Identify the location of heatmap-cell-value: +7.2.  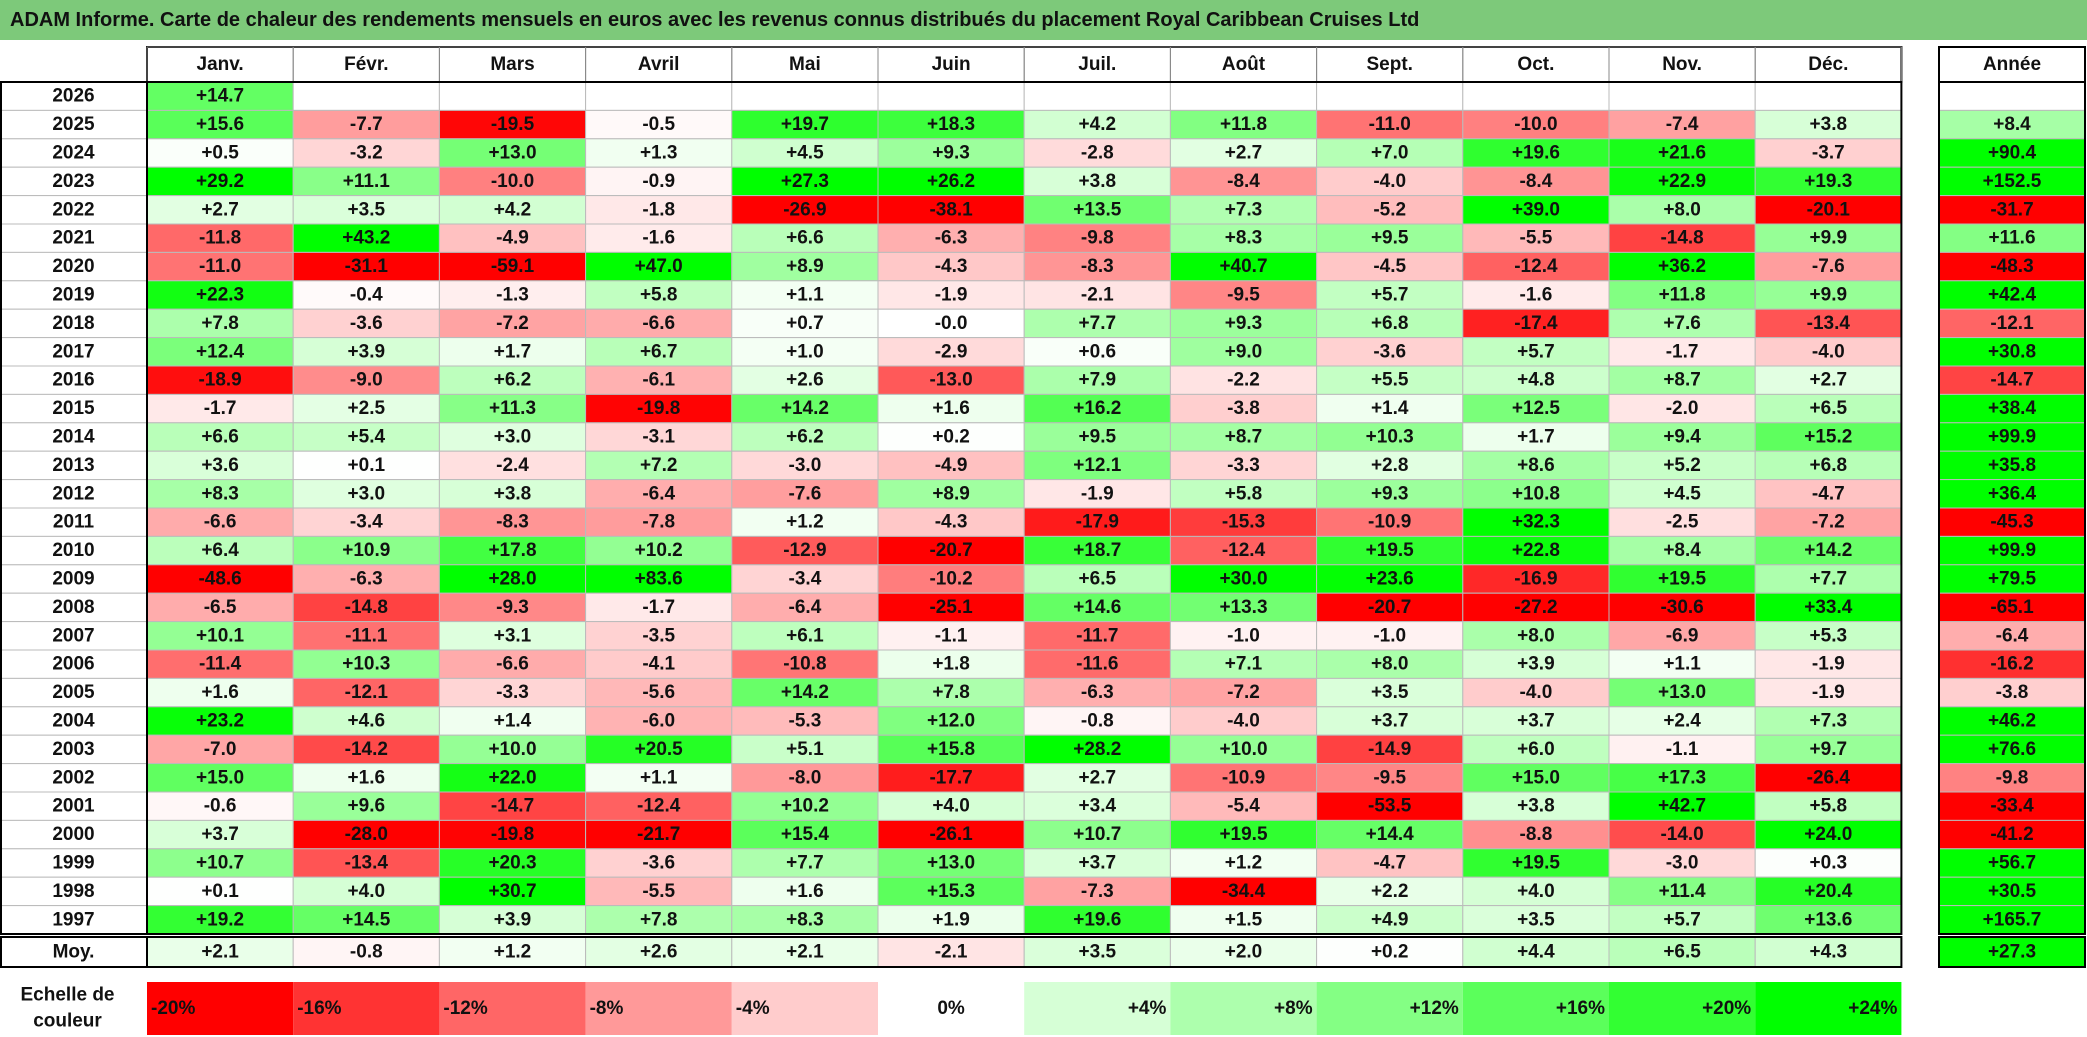
(659, 465).